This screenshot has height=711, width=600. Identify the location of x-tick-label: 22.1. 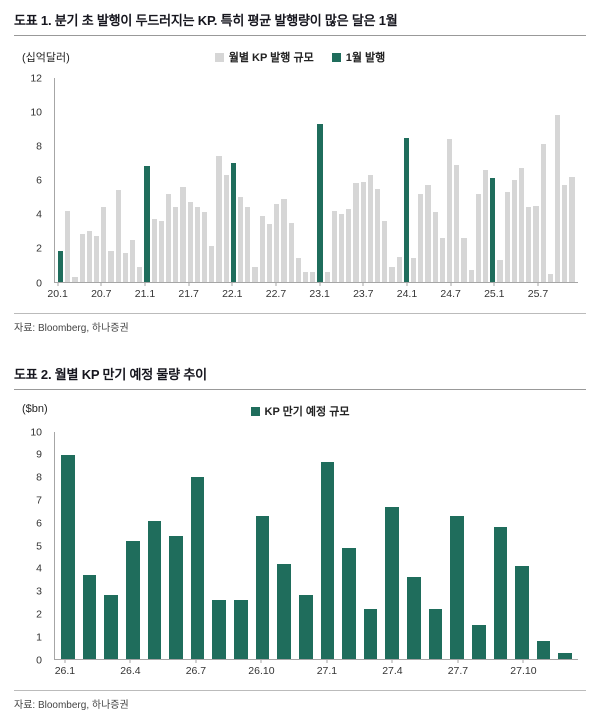
(232, 294).